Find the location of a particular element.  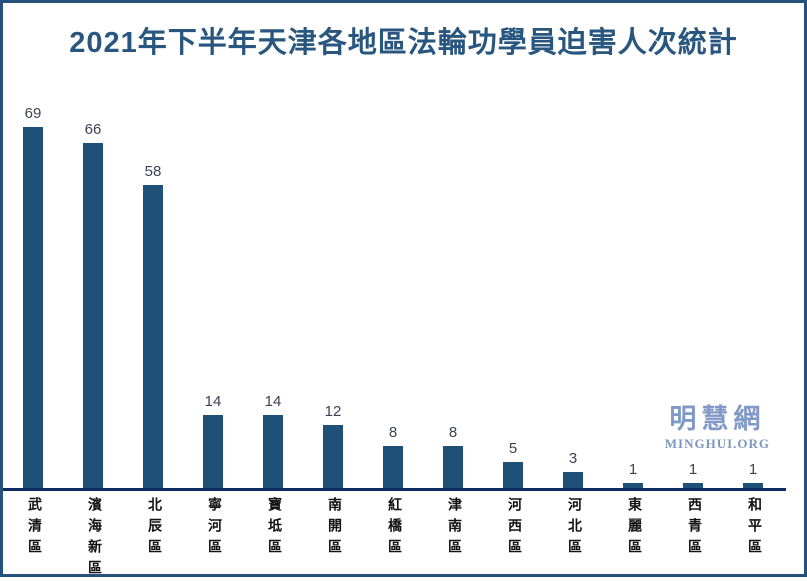

x-axis-label: 南開區 is located at coordinates (333, 528).